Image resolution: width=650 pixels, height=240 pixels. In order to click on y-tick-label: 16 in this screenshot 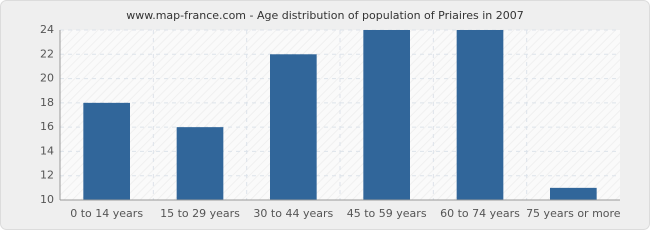, I will do `click(47, 126)`.